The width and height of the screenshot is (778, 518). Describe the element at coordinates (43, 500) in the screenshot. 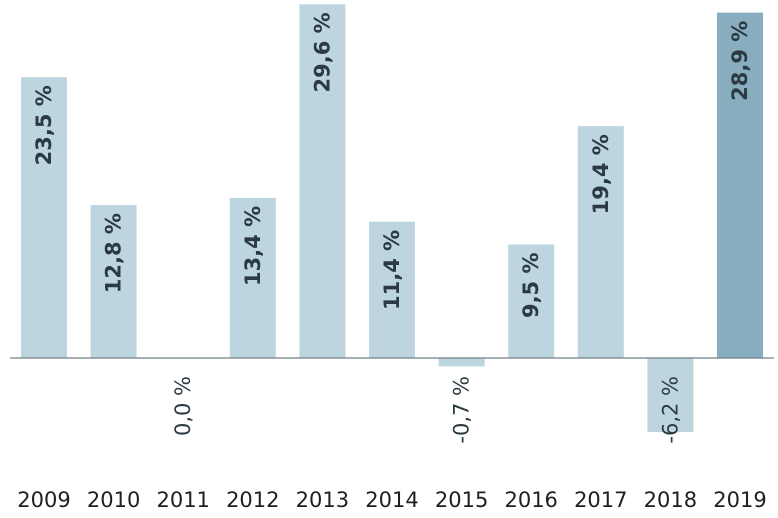

I see `x-tick-2009: 2009` at that location.